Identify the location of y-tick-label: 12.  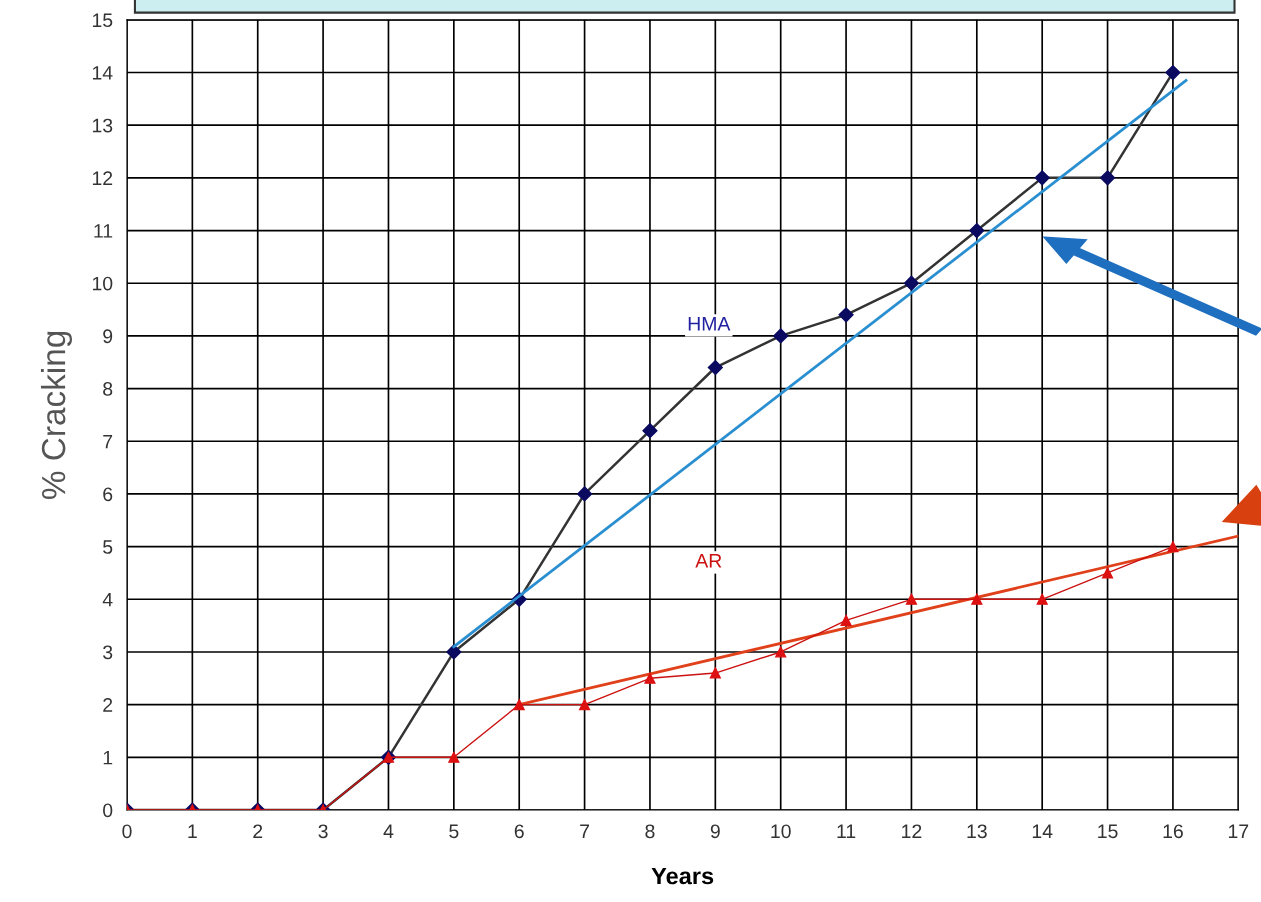
(102, 178).